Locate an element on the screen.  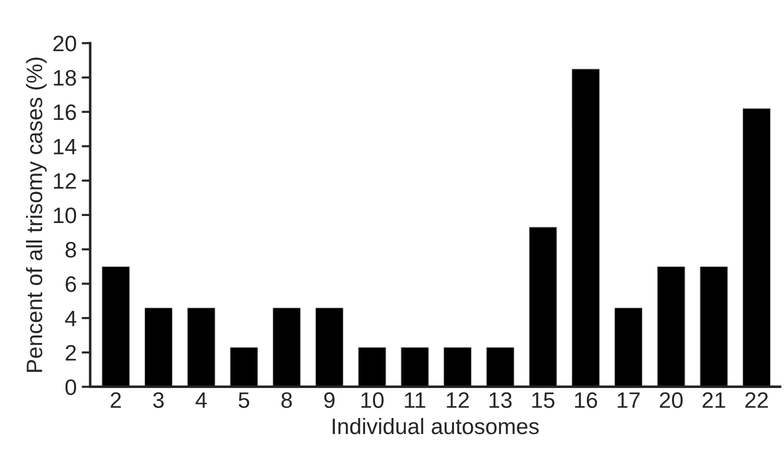
y-tick-label: 2 is located at coordinates (71, 352).